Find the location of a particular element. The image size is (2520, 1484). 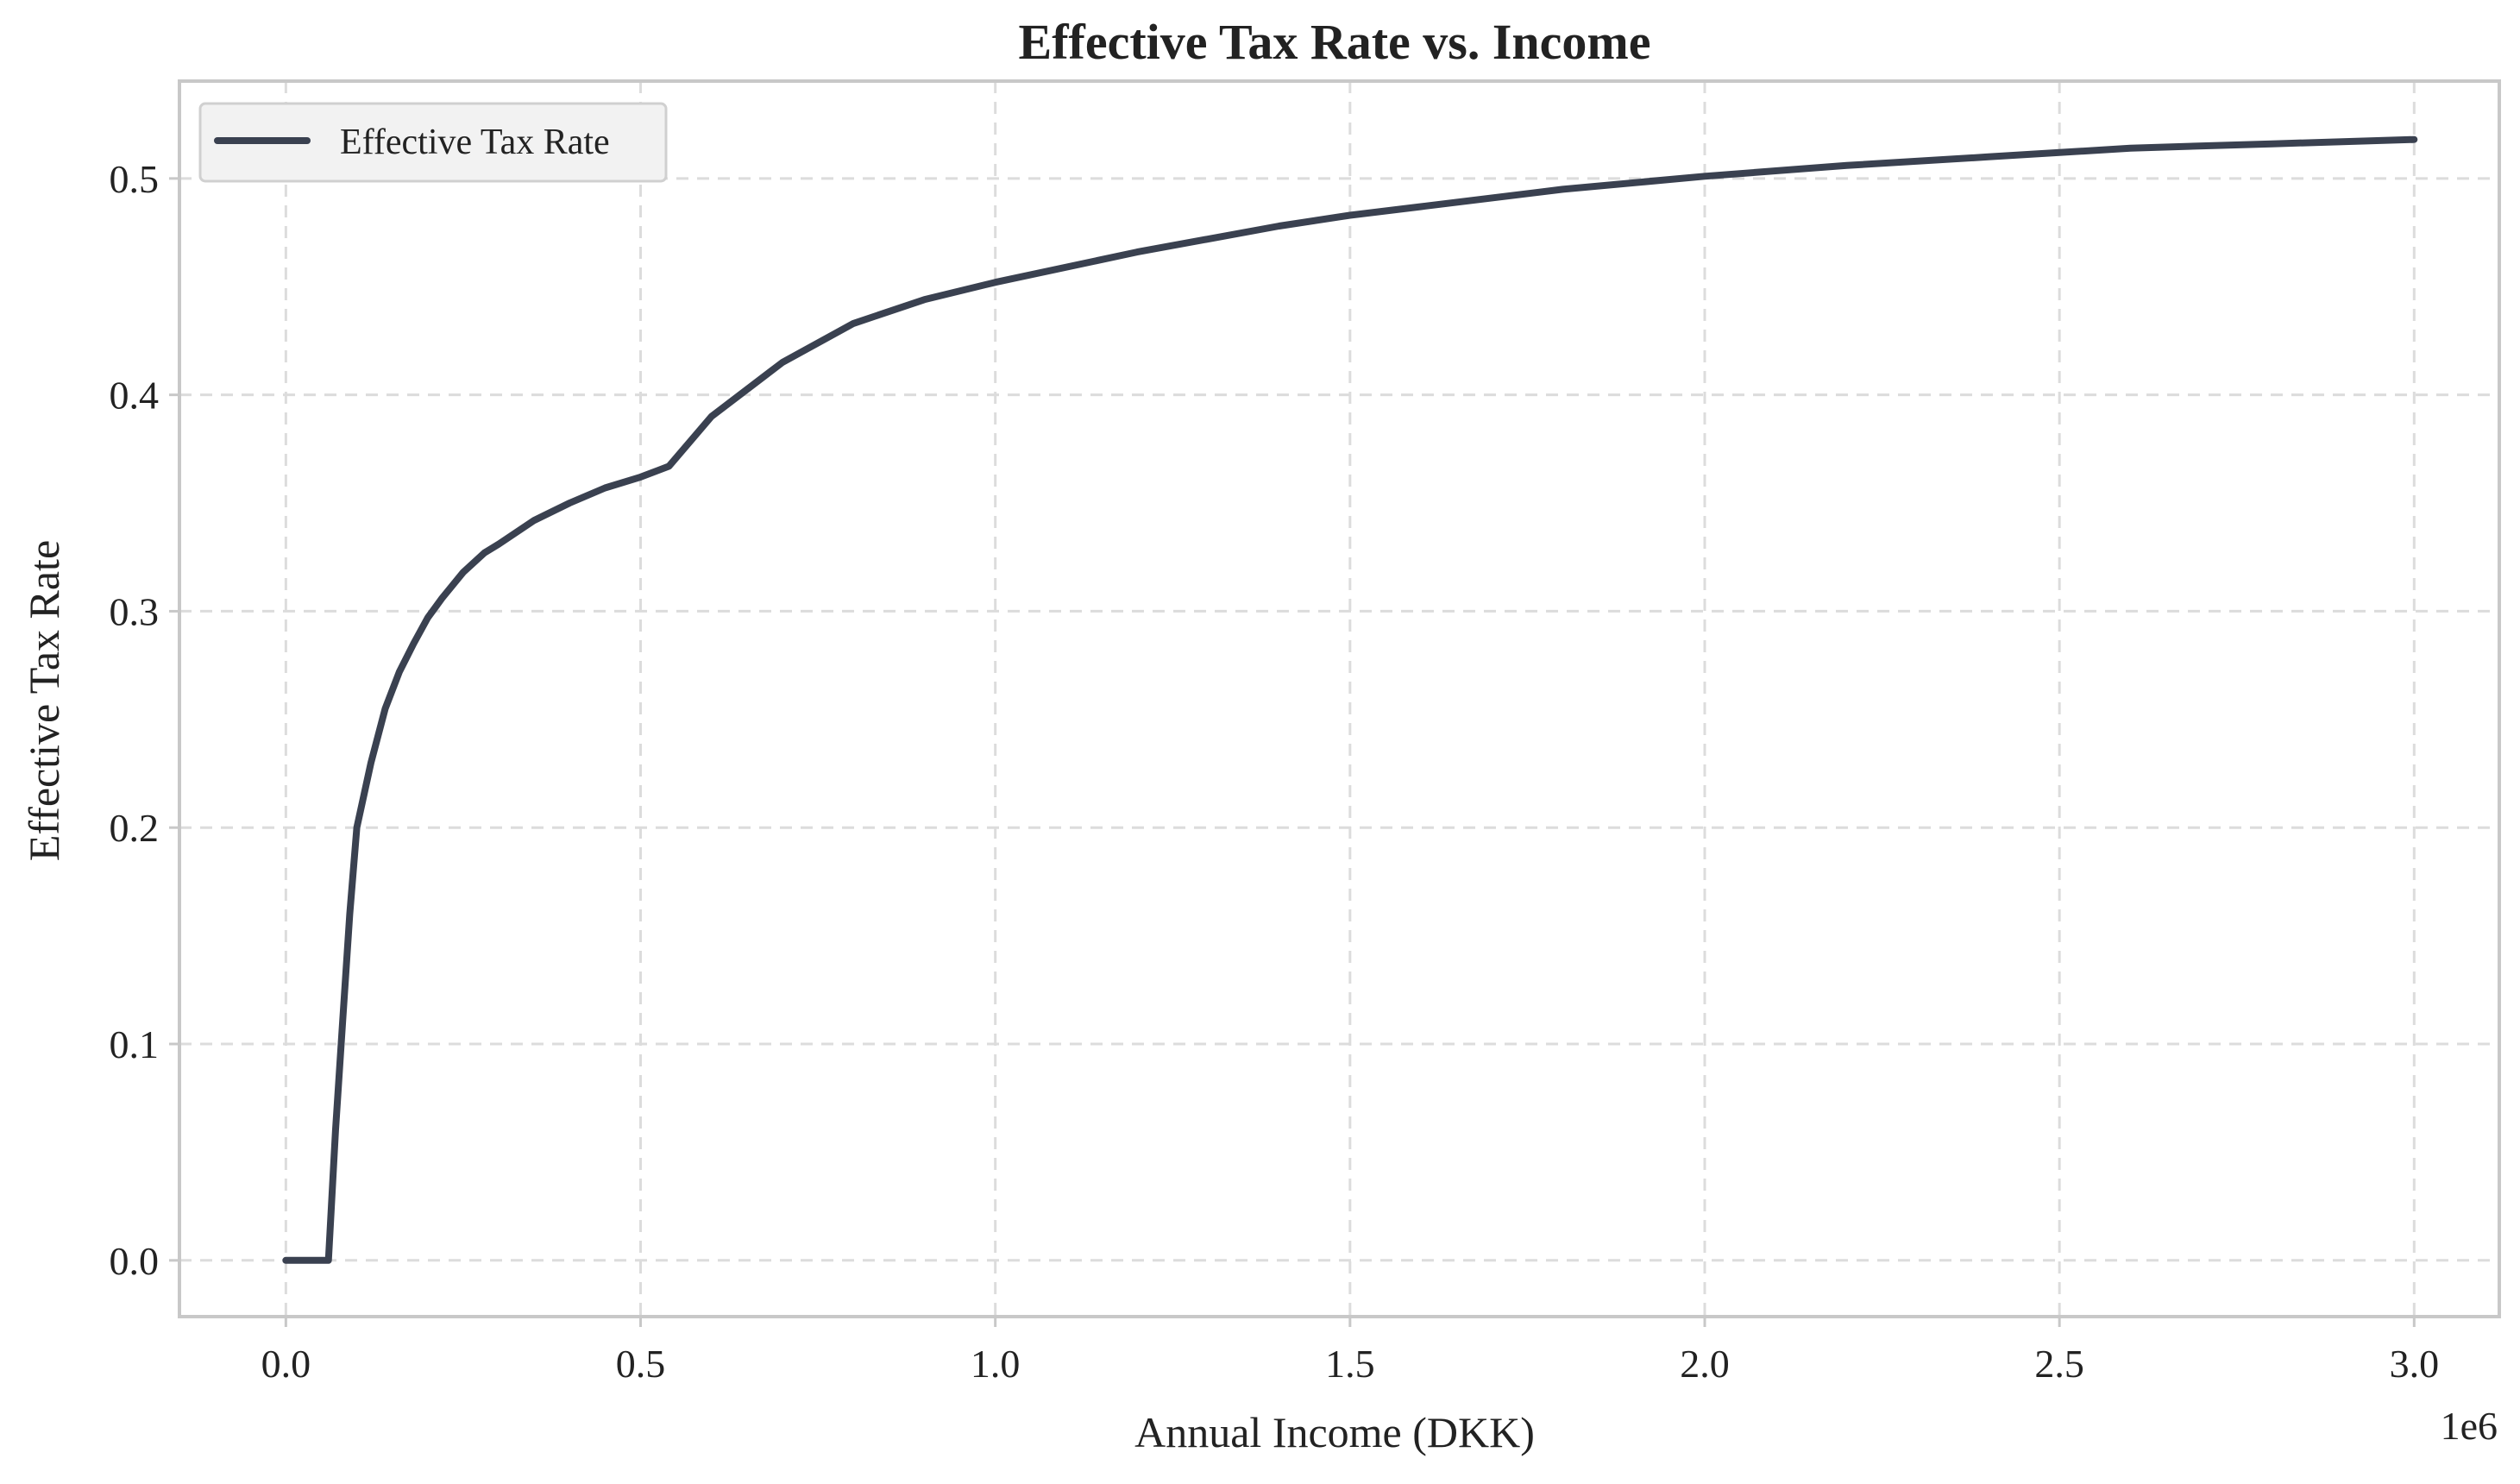

legend-box is located at coordinates (433, 142).